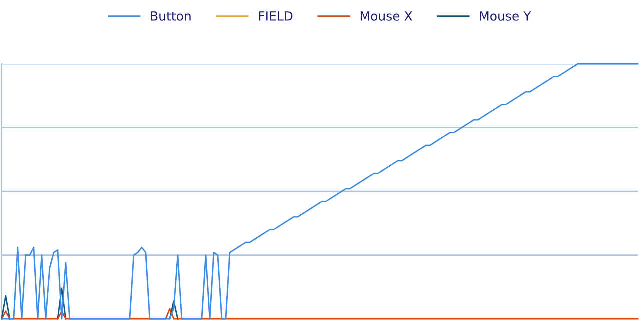 The height and width of the screenshot is (320, 640). I want to click on legend-label: Mouse Y, so click(506, 16).